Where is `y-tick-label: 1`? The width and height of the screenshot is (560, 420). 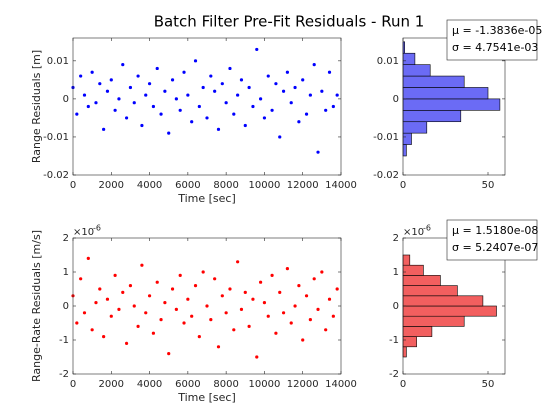
y-tick-label: 1 is located at coordinates (396, 272).